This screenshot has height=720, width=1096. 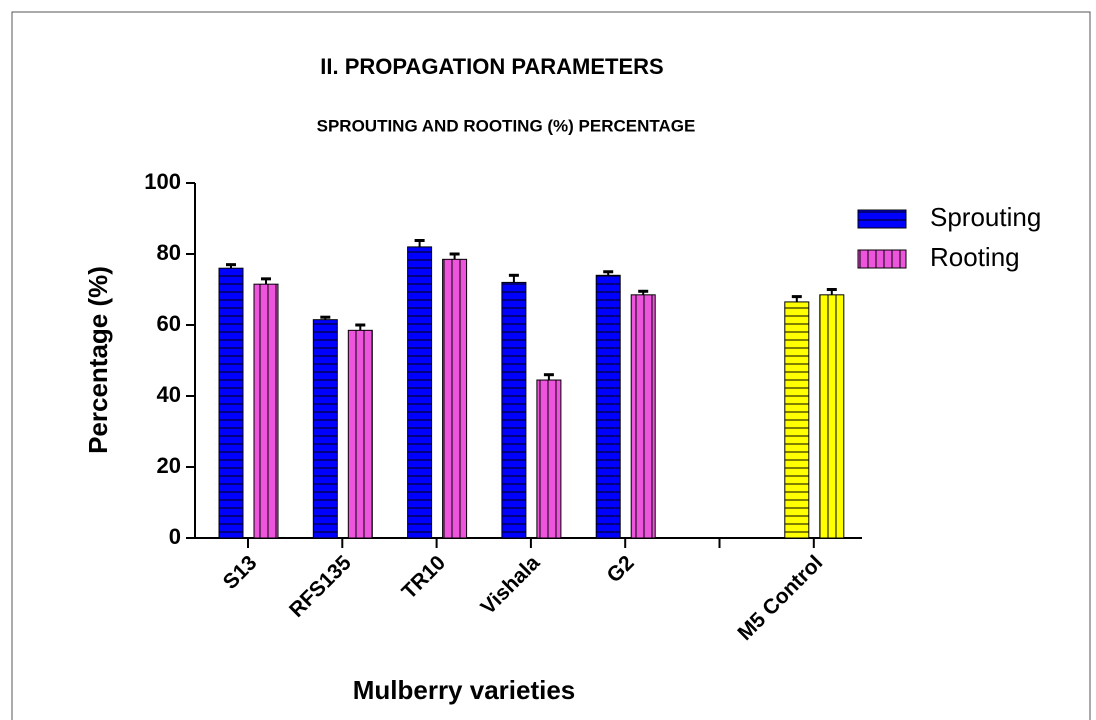 I want to click on x-tick-label: S13, so click(x=240, y=572).